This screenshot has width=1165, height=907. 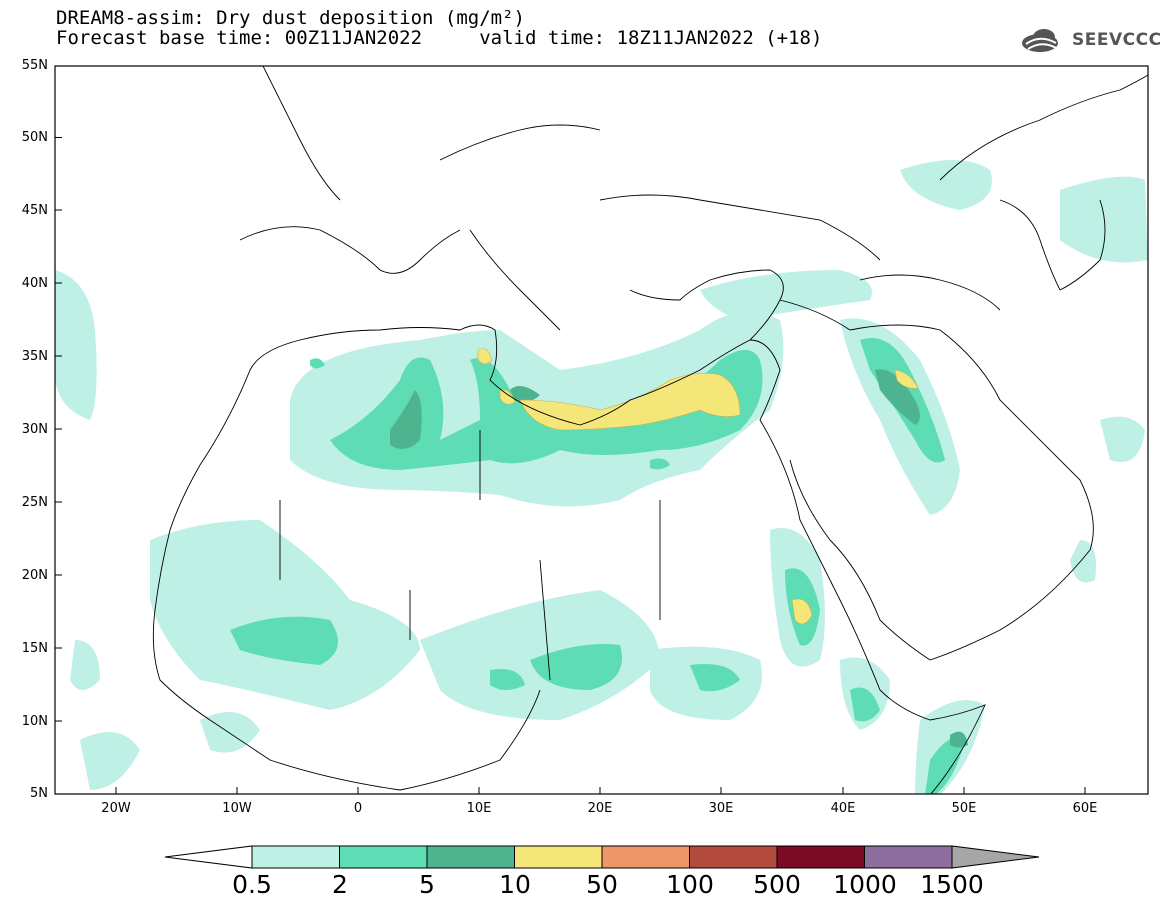 What do you see at coordinates (1085, 808) in the screenshot?
I see `lon-tick-label: 60E` at bounding box center [1085, 808].